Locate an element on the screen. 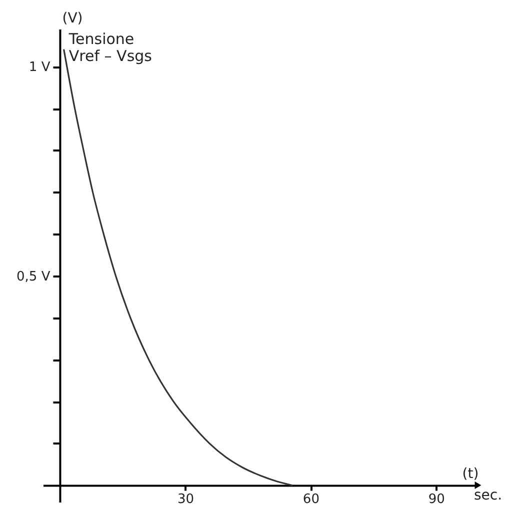  x-tick-label: 90 is located at coordinates (436, 499).